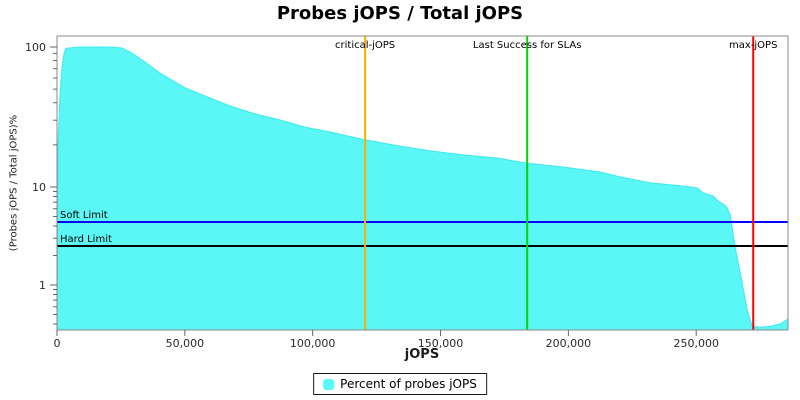 The width and height of the screenshot is (800, 400). I want to click on chart-title: Probes jOPS / Total jOPS, so click(400, 13).